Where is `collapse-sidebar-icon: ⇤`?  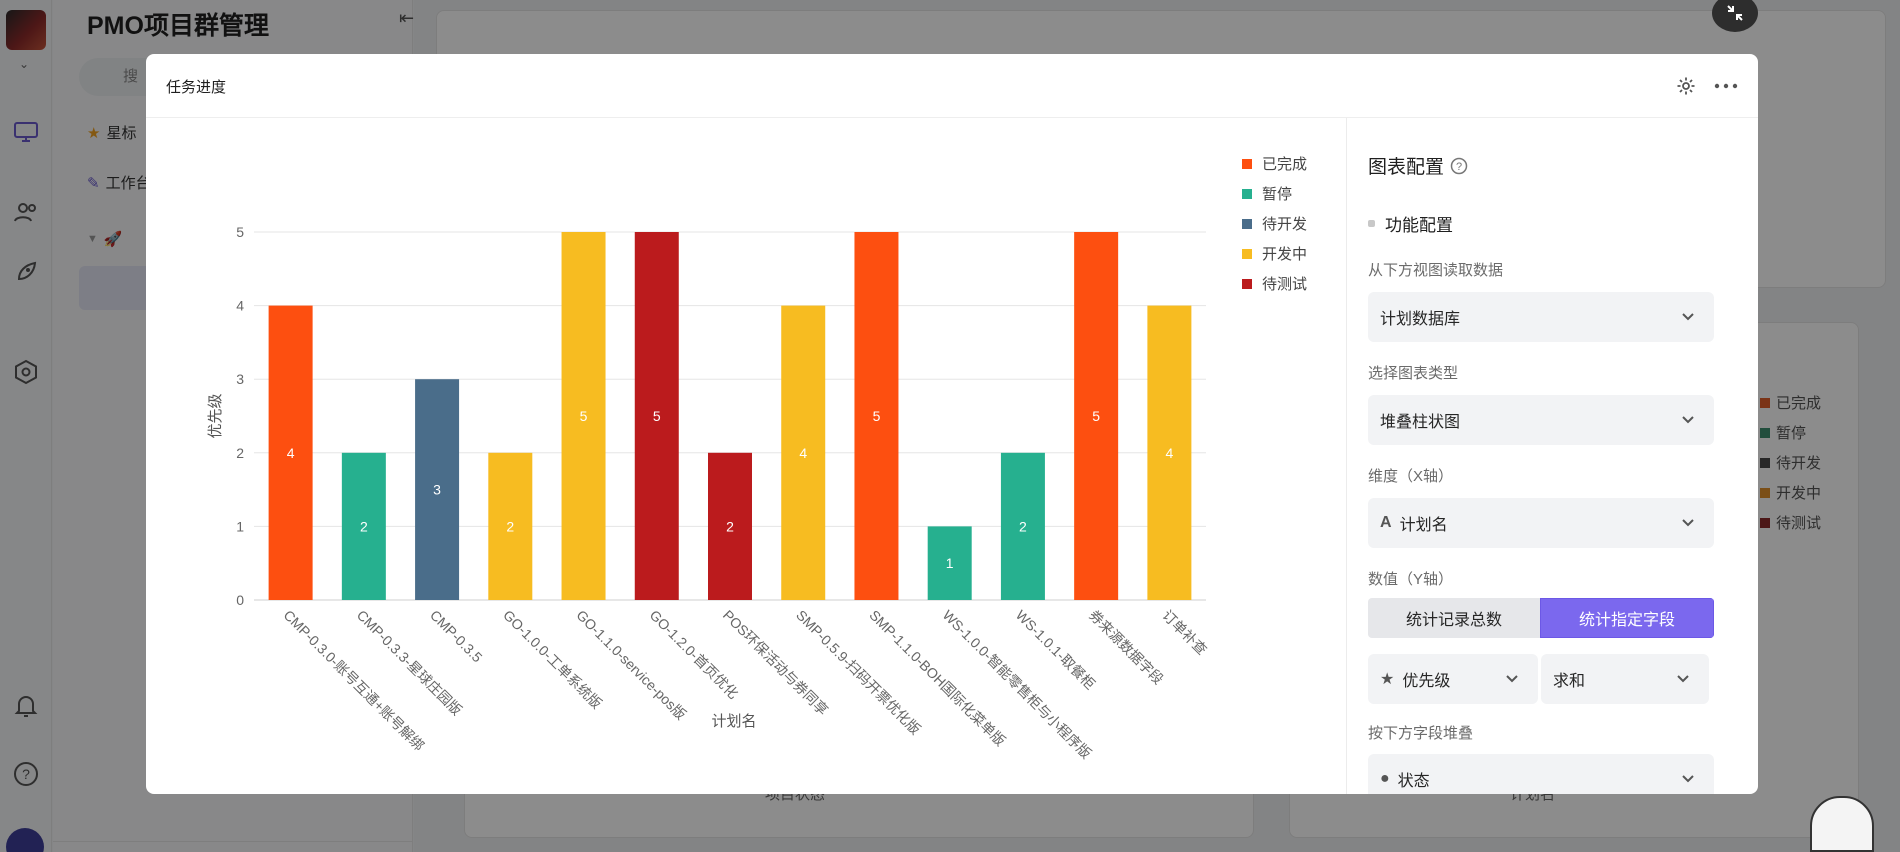 collapse-sidebar-icon: ⇤ is located at coordinates (407, 18).